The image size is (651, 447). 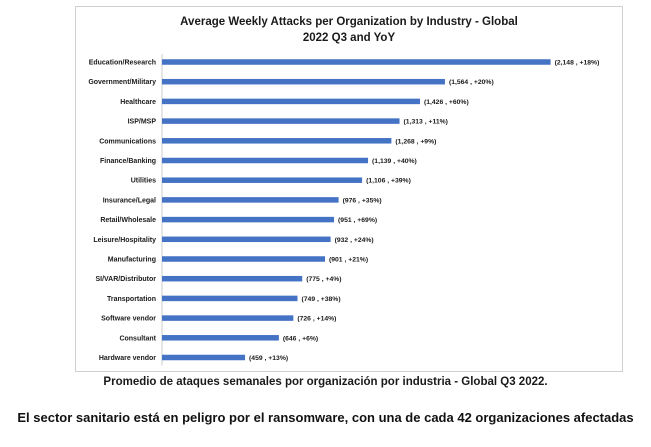 What do you see at coordinates (356, 62) in the screenshot?
I see `bar-education-research` at bounding box center [356, 62].